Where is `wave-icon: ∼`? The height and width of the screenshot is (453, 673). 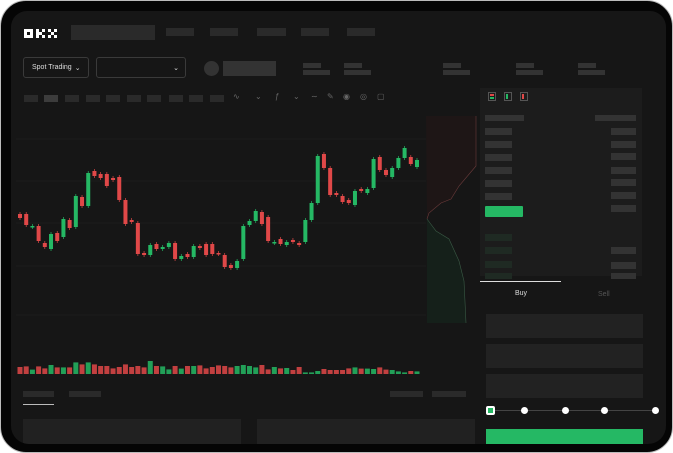 wave-icon: ∼ is located at coordinates (314, 96).